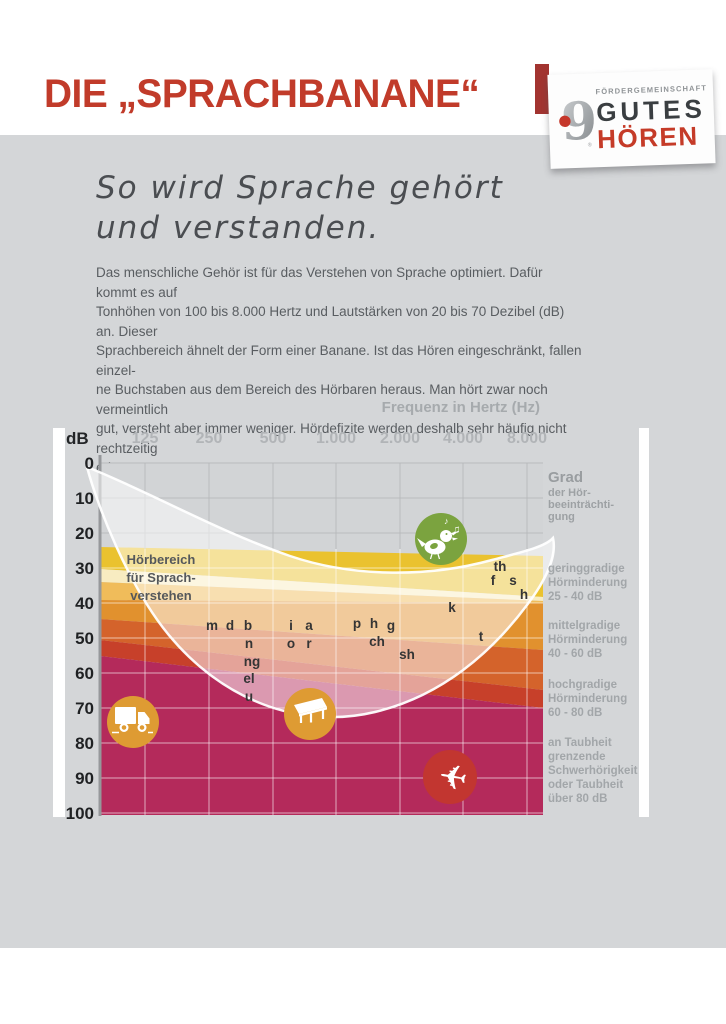  What do you see at coordinates (569, 493) in the screenshot?
I see `legend-subtitle-line: der Hör-` at bounding box center [569, 493].